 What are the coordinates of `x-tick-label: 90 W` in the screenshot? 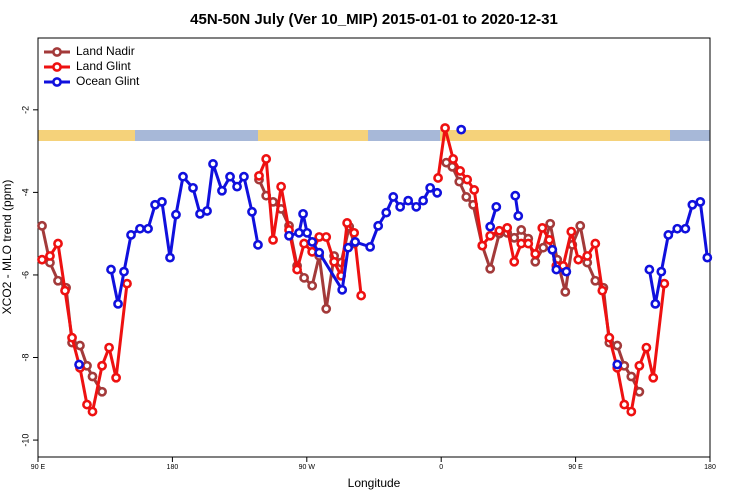 It's located at (307, 467).